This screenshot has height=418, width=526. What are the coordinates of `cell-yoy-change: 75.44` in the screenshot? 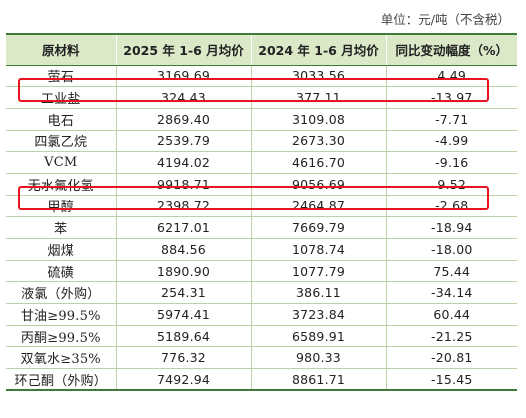 It's located at (451, 271).